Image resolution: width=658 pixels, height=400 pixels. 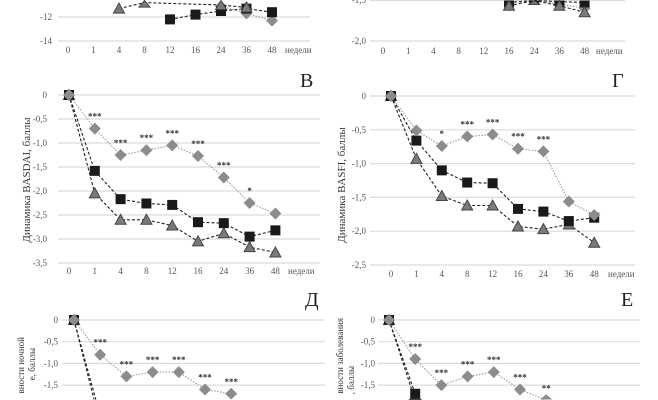 What do you see at coordinates (627, 300) in the screenshot?
I see `panel-letter: Е` at bounding box center [627, 300].